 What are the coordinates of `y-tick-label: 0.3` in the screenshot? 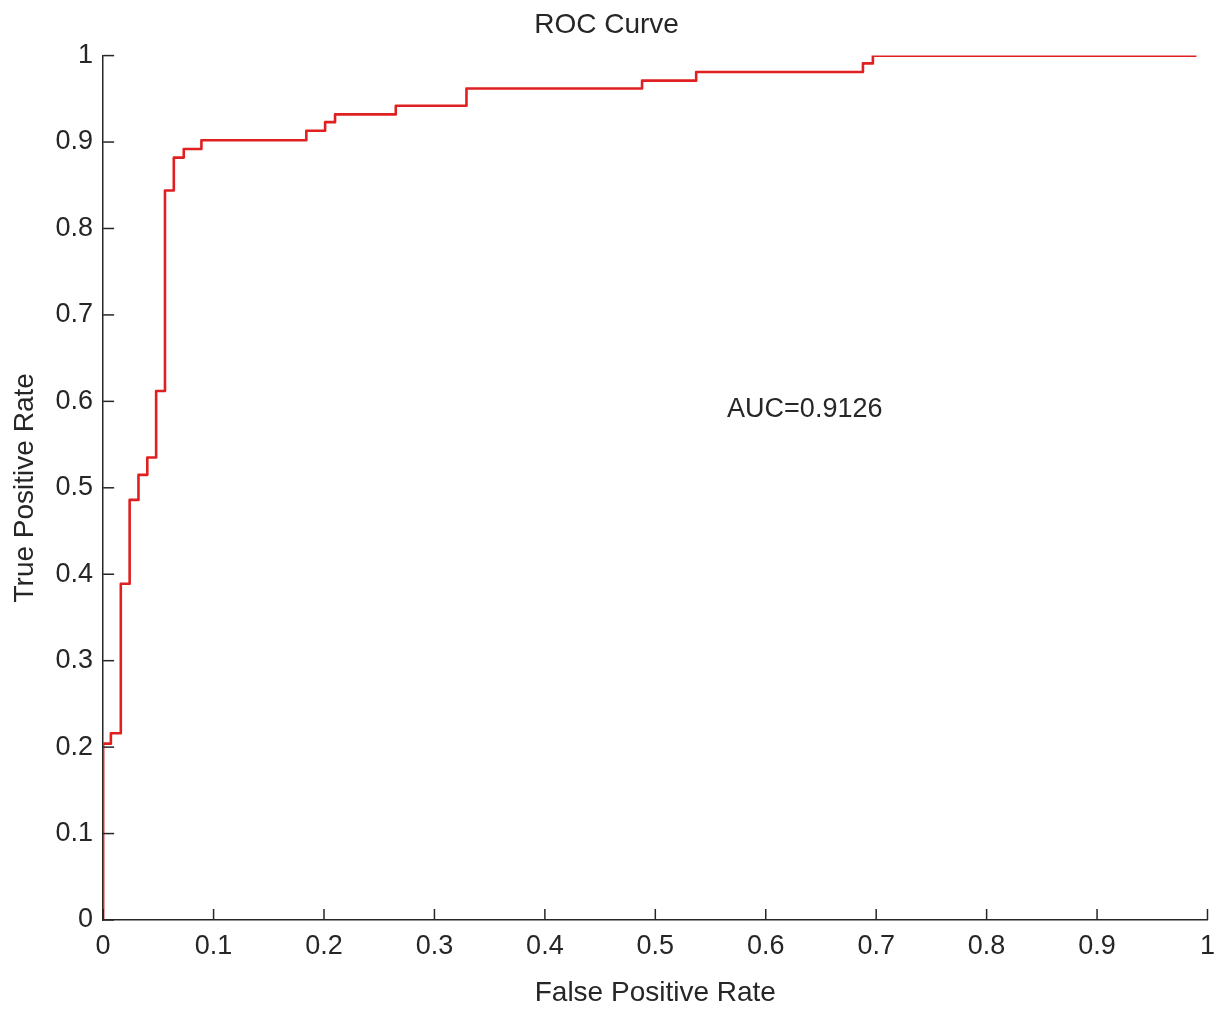 It's located at (74, 659).